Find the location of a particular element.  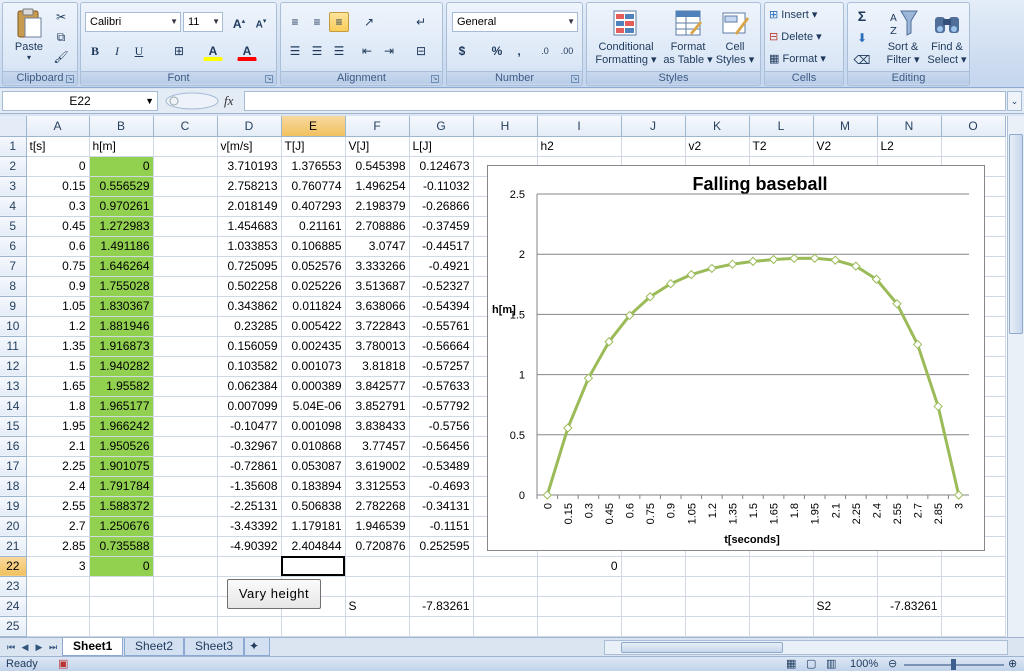

first-sheet-icon: ⏮ is located at coordinates (11, 647).